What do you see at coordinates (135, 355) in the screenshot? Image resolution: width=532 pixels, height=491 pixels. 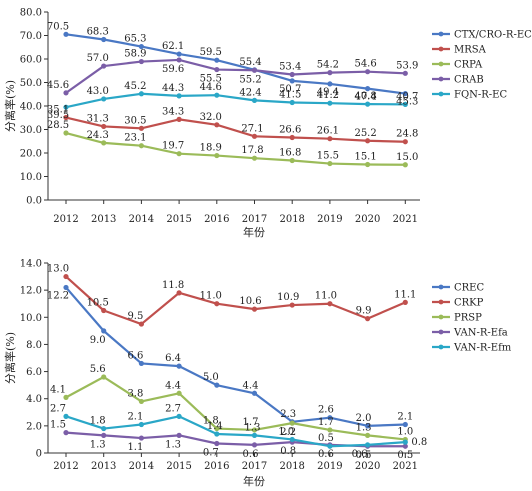 I see `data-label: 6.6` at bounding box center [135, 355].